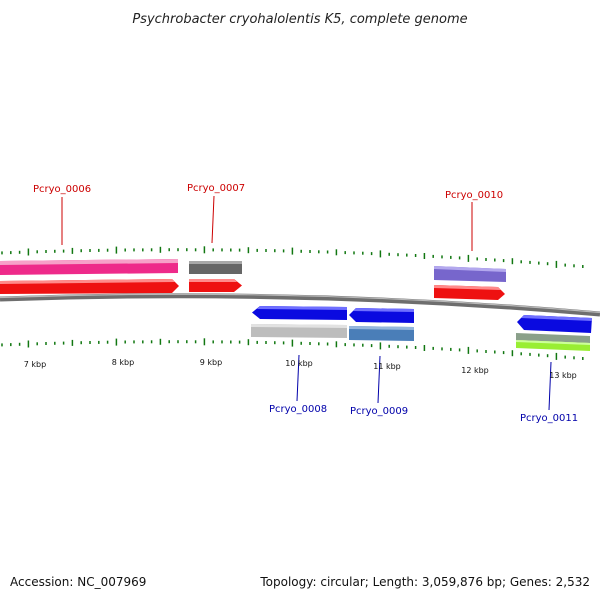  I want to click on gene-bar-purple-highlight, so click(470, 269).